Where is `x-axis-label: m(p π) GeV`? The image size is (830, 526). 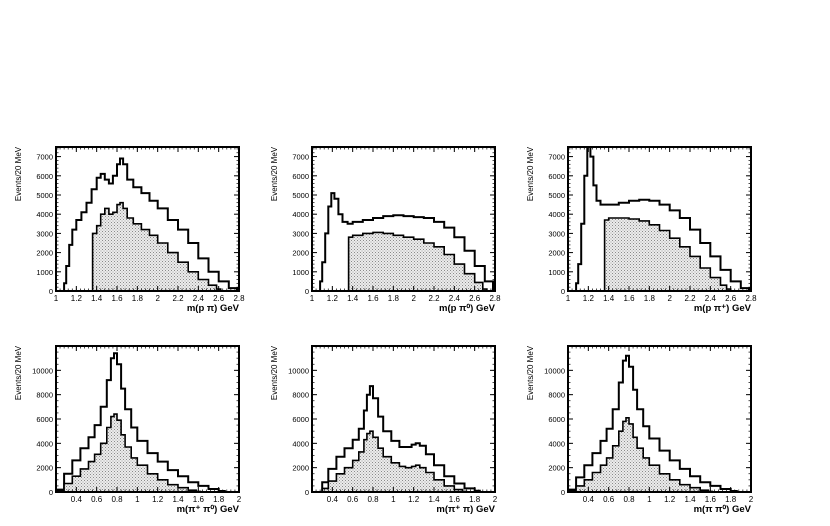
x-axis-label: m(p π) GeV is located at coordinates (213, 308).